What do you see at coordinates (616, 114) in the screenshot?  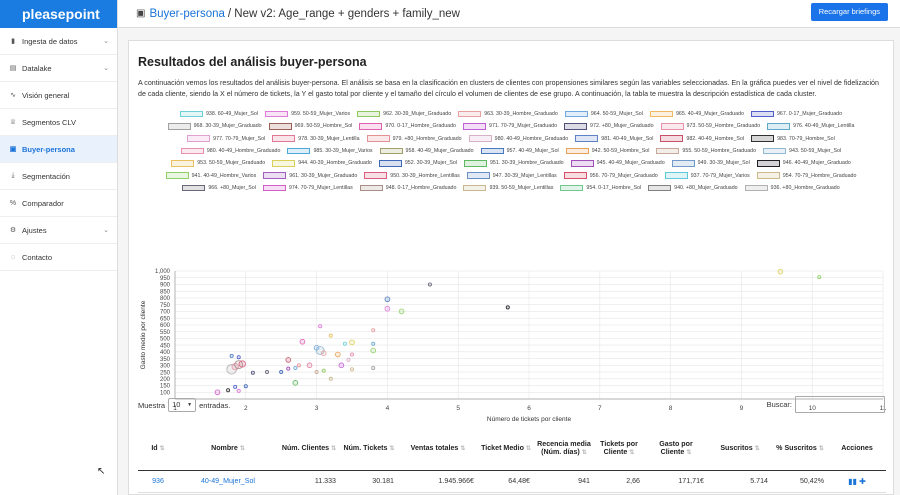 I see `legend-label: 964. 50-59_Mujer_Sol` at bounding box center [616, 114].